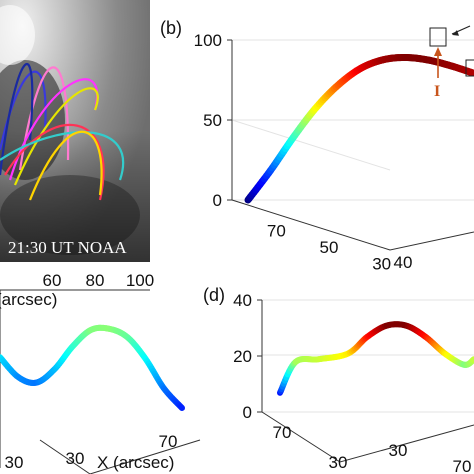 The height and width of the screenshot is (474, 474). I want to click on field-lines, so click(62, 132).